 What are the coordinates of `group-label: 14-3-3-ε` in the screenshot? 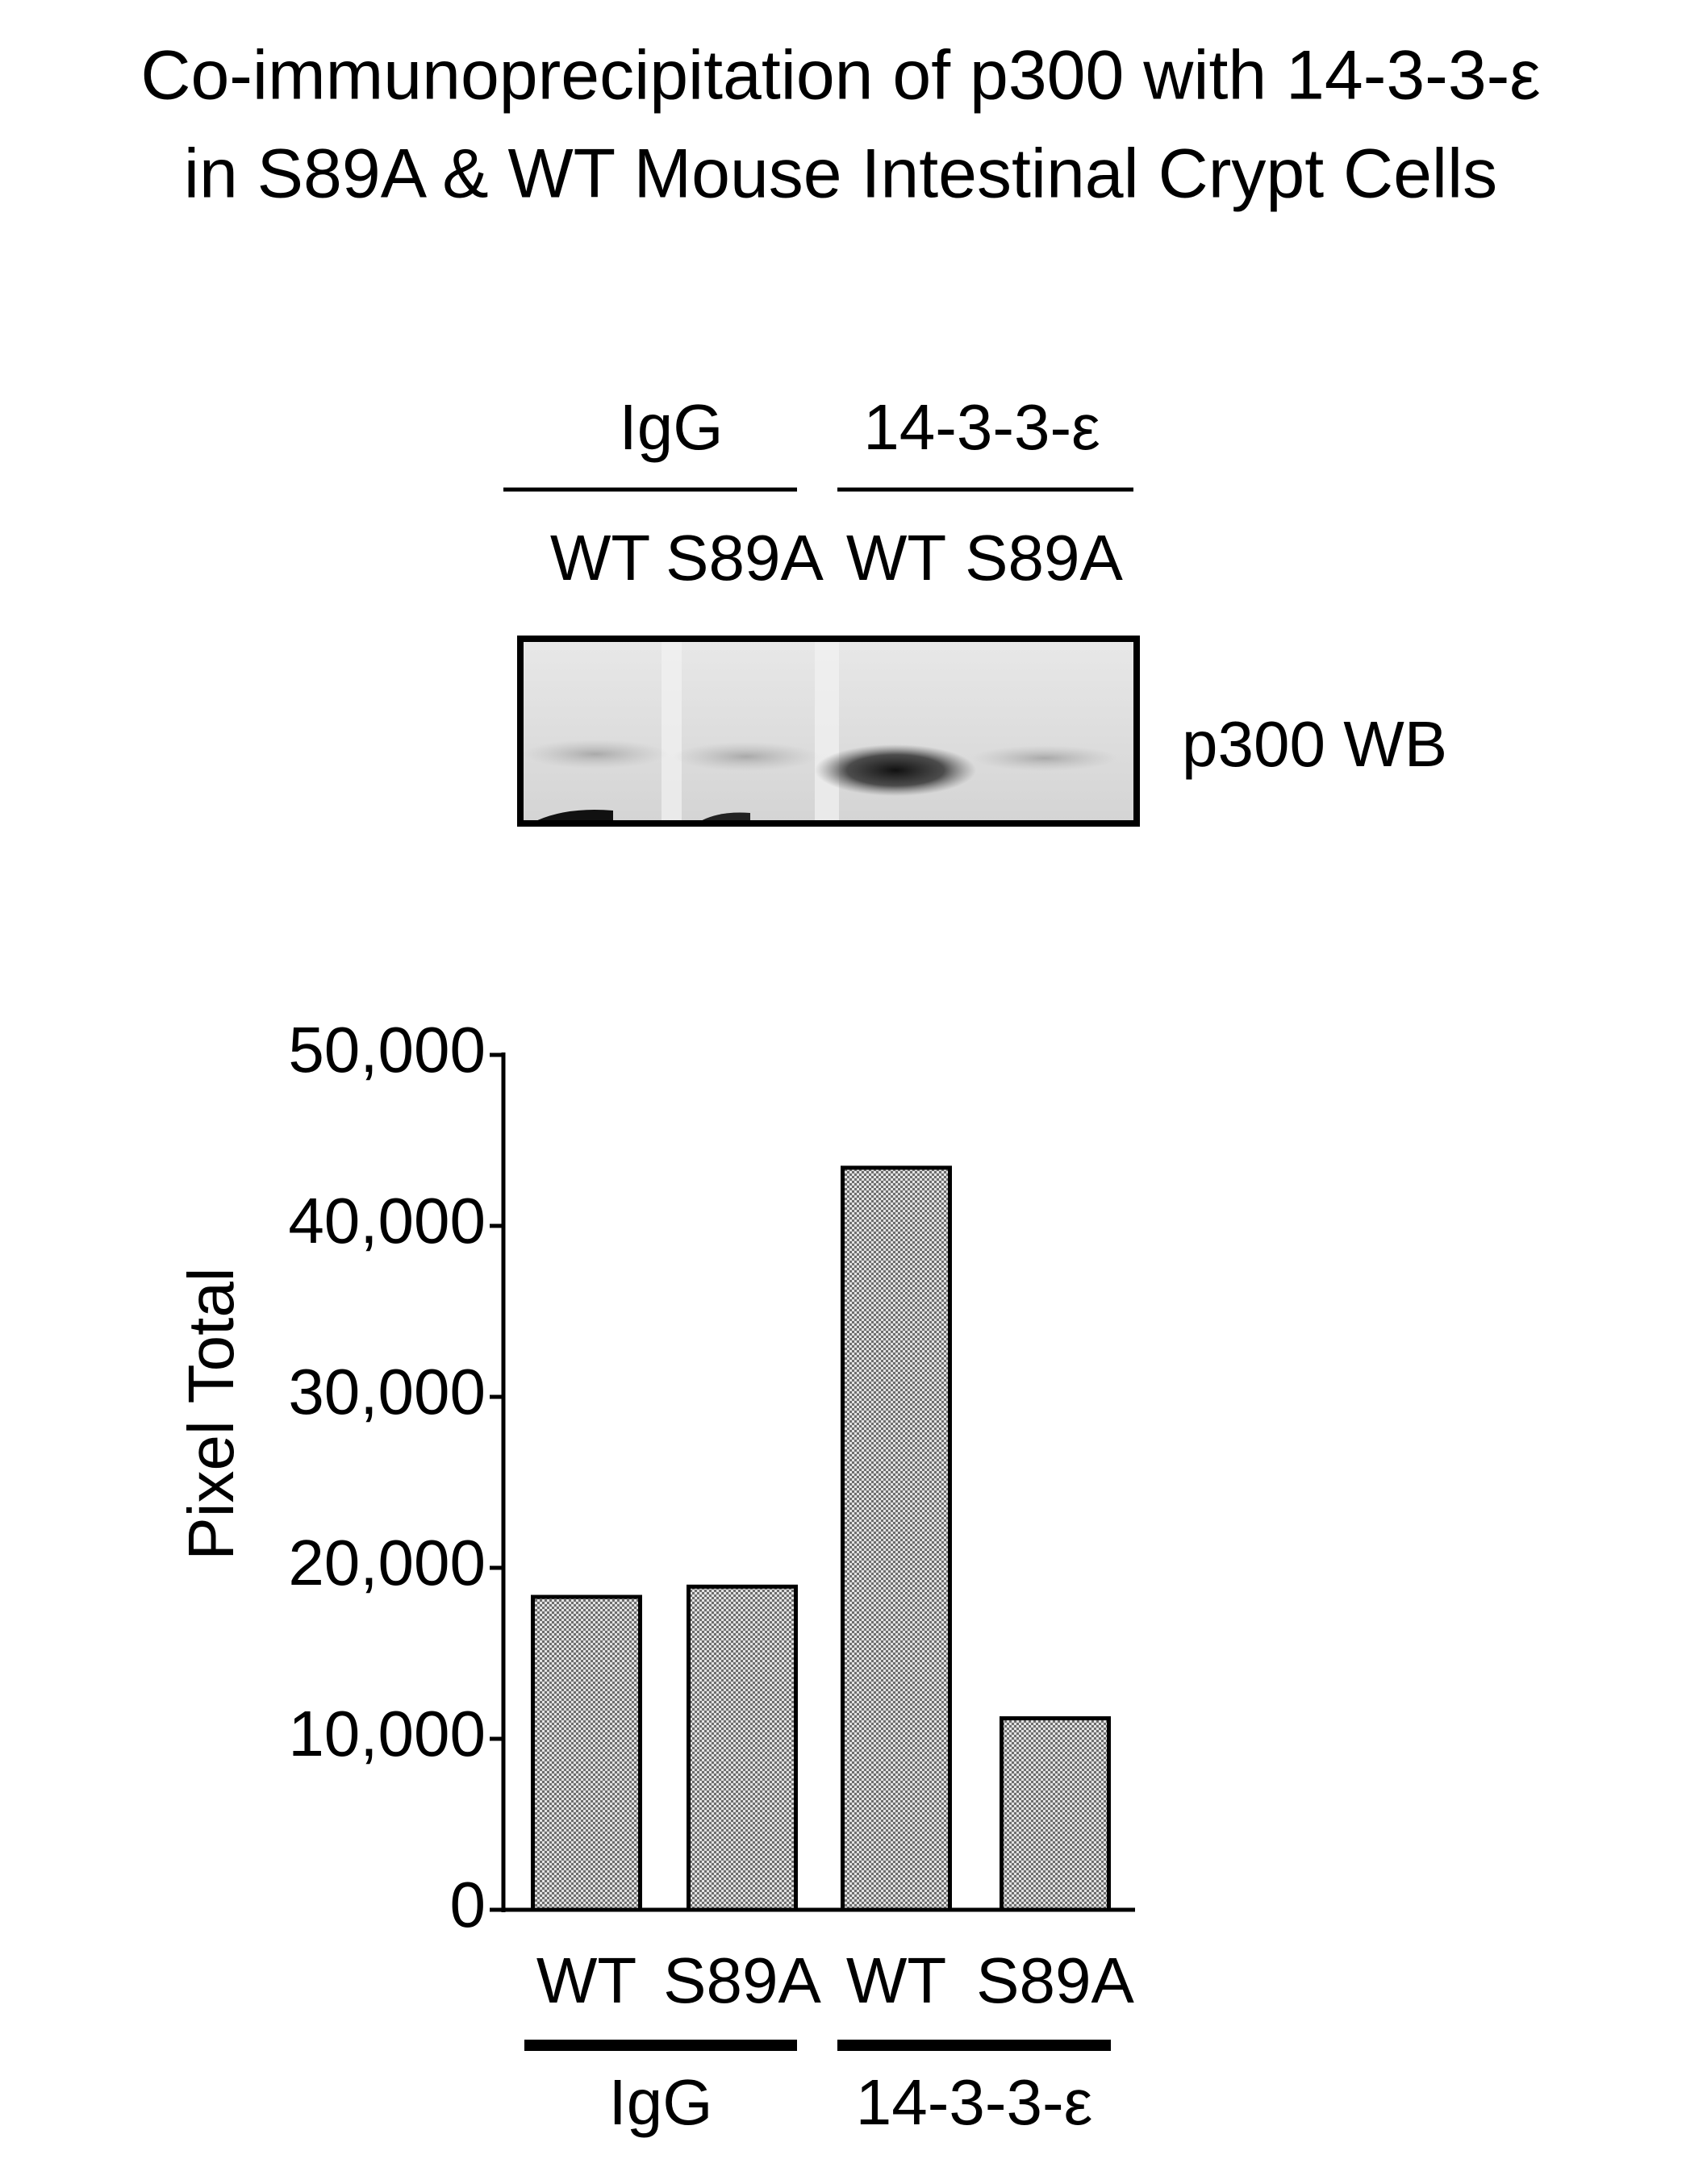 It's located at (974, 2102).